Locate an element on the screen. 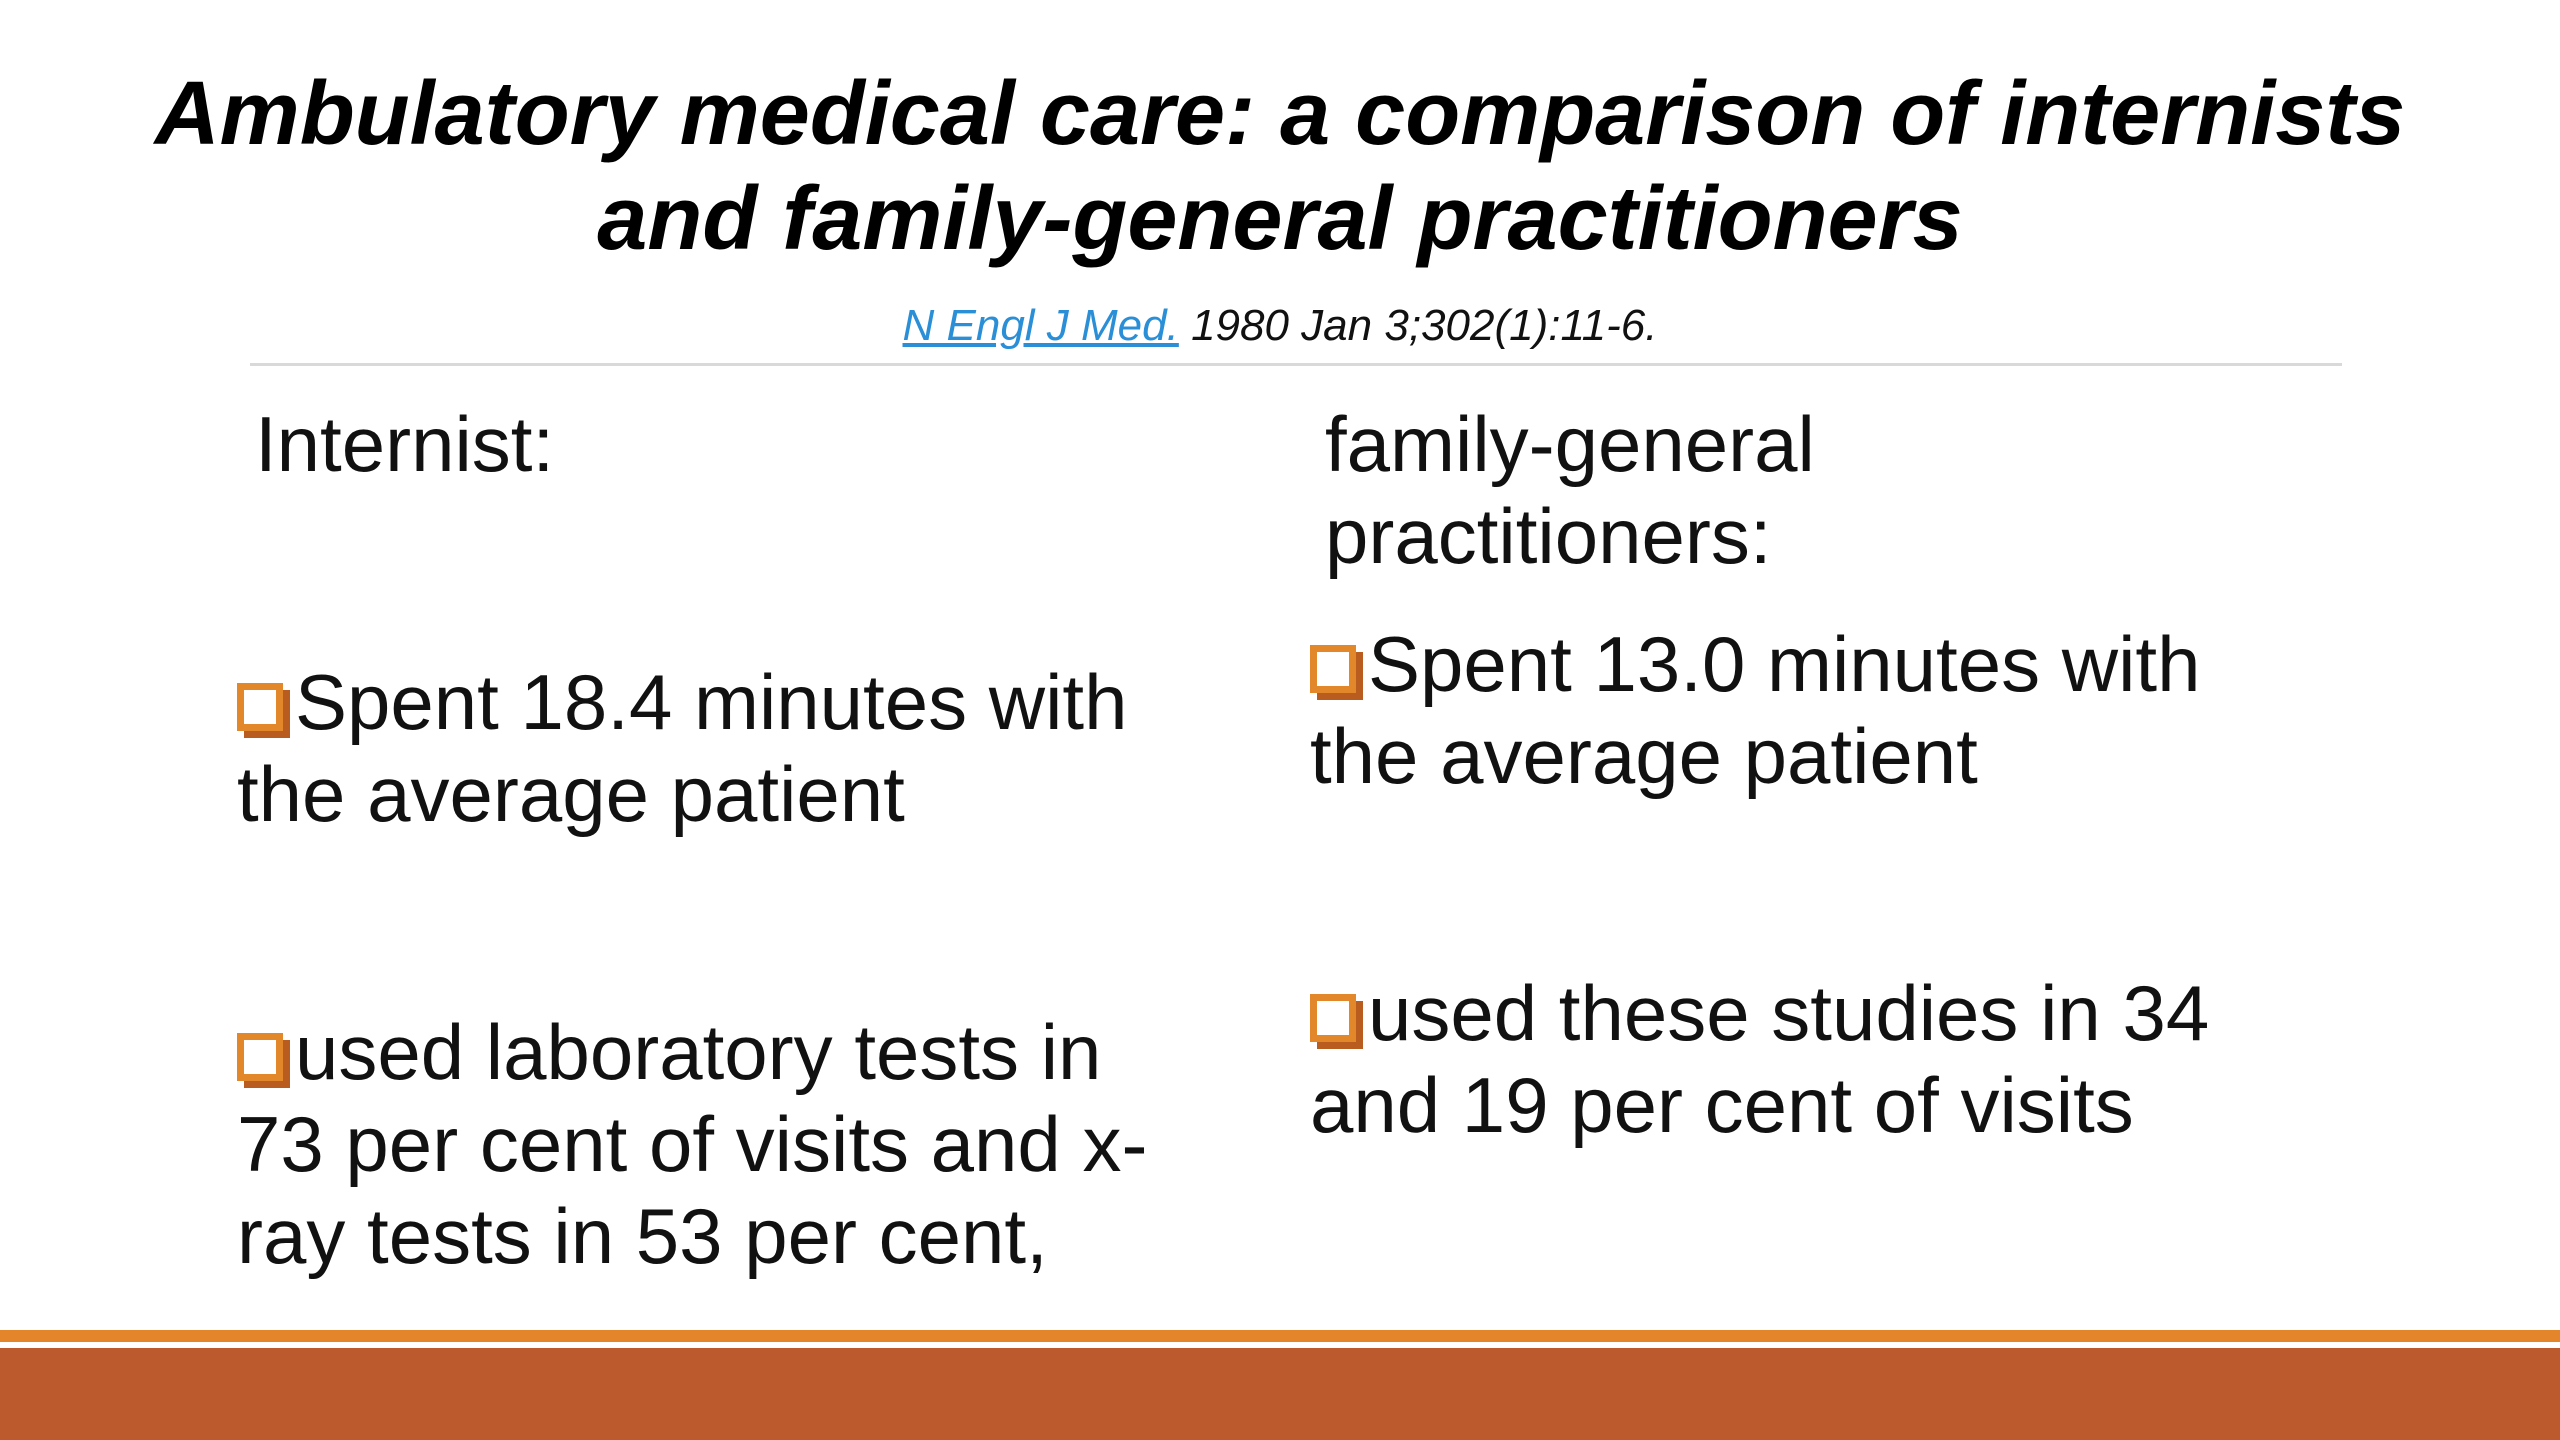  bullet-line: used laboratory tests in is located at coordinates (692, 1052).